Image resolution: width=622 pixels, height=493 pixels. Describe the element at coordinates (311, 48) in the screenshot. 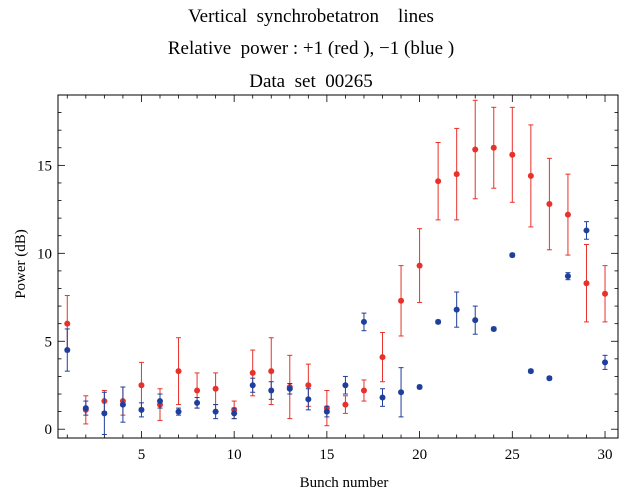

I see `chart-title-line-2: Relative power : +1 (red ), −1 (blue )` at that location.